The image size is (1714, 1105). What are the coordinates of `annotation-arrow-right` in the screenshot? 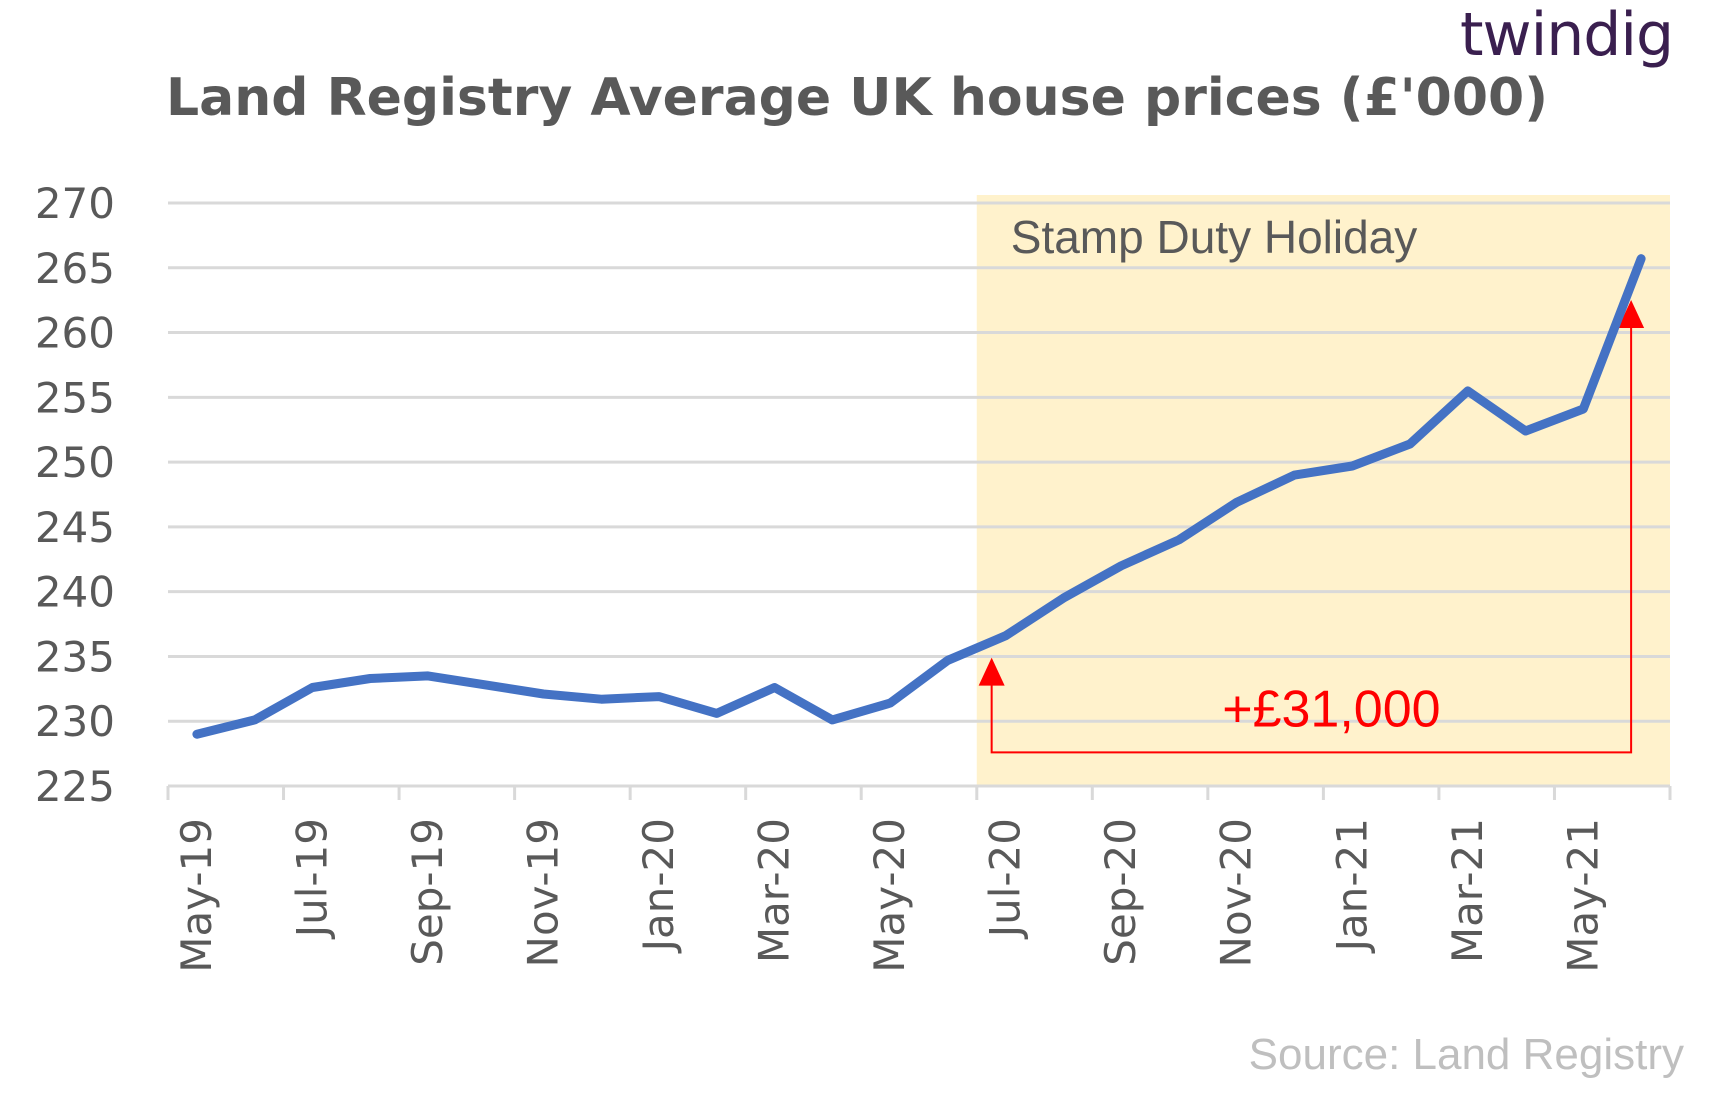 It's located at (1631, 314).